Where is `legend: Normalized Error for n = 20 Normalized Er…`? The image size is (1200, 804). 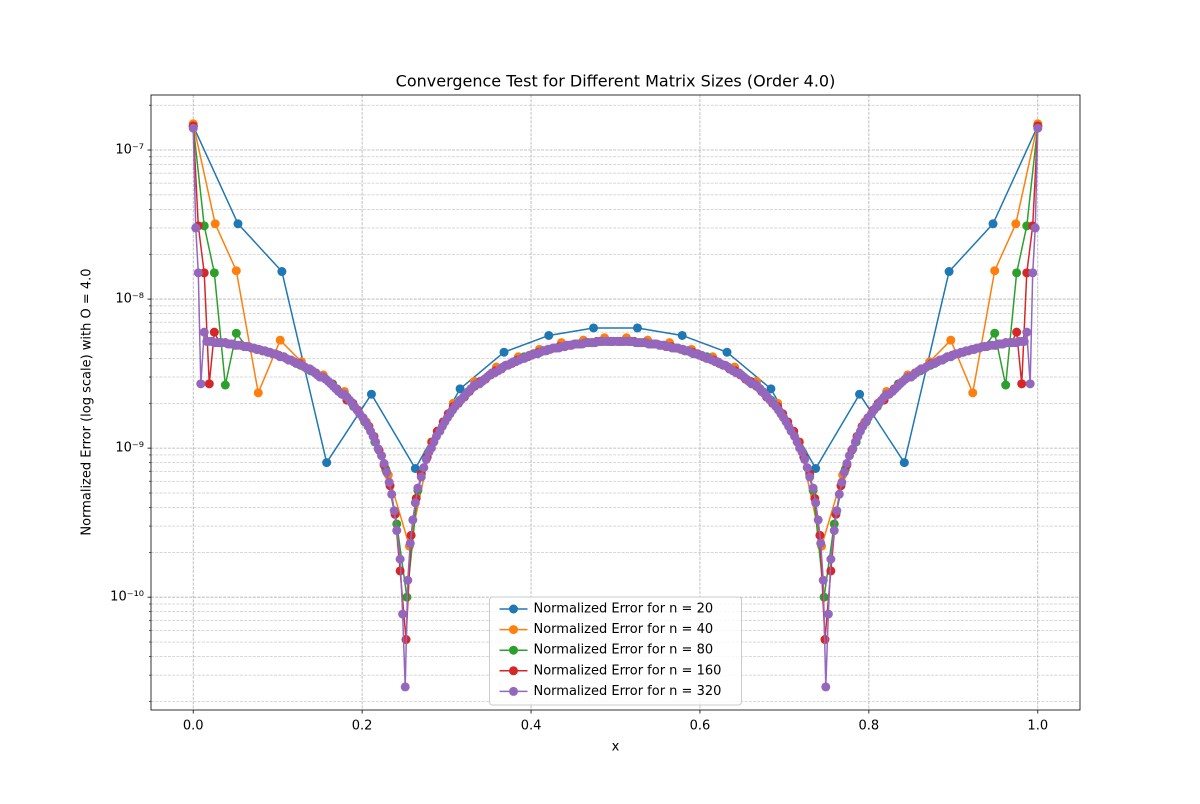
legend: Normalized Error for n = 20 Normalized Er… is located at coordinates (615, 651).